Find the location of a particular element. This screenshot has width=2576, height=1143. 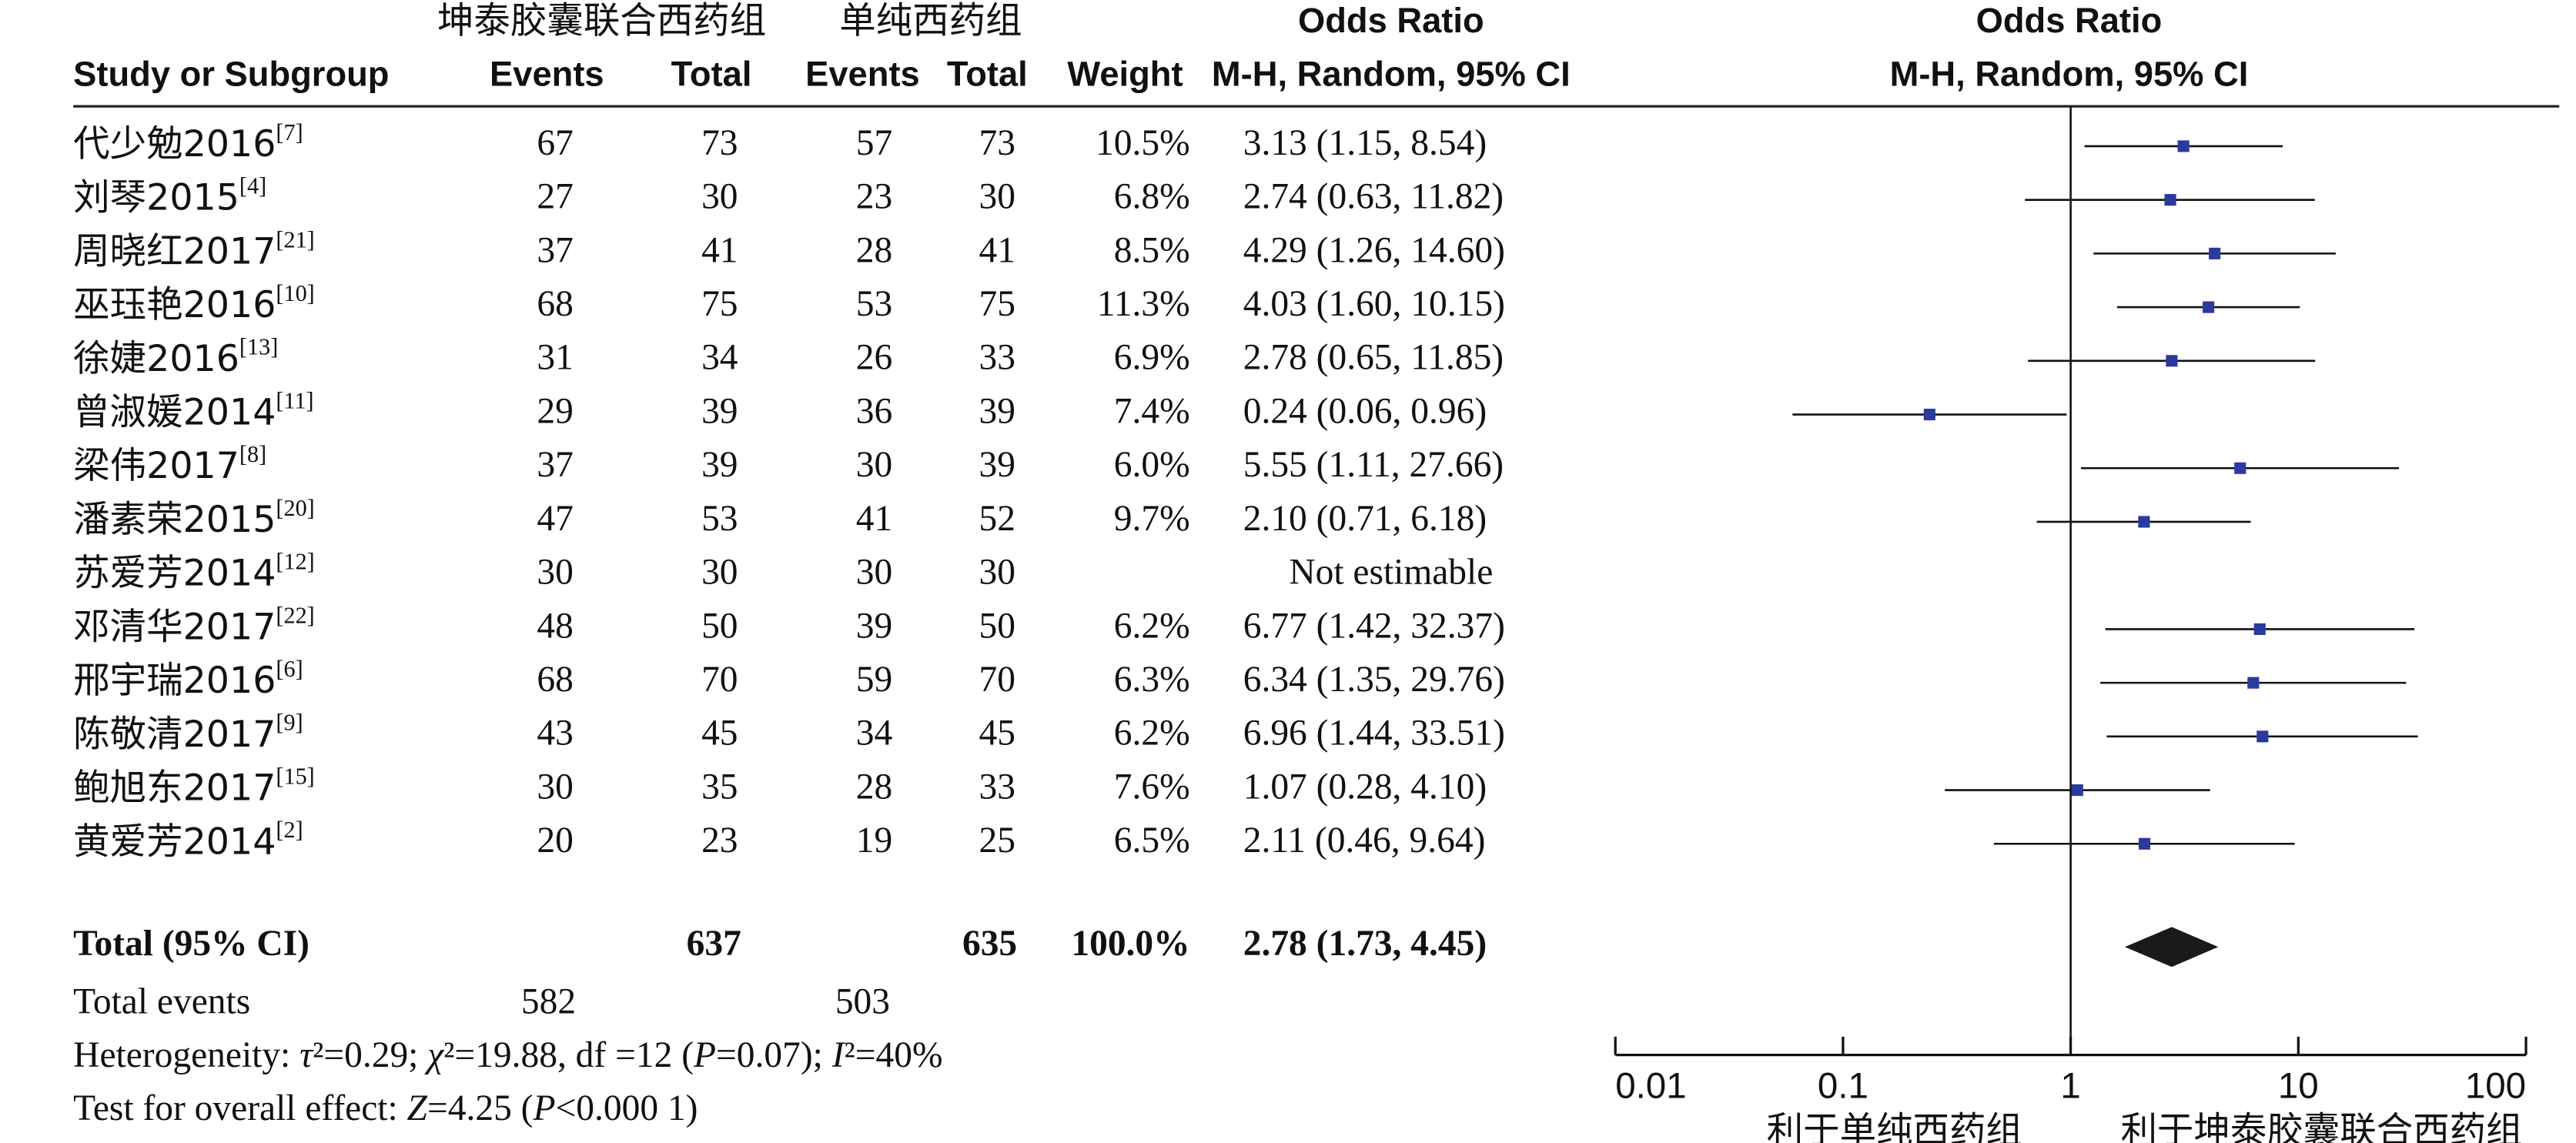

reference: [8] is located at coordinates (252, 454).